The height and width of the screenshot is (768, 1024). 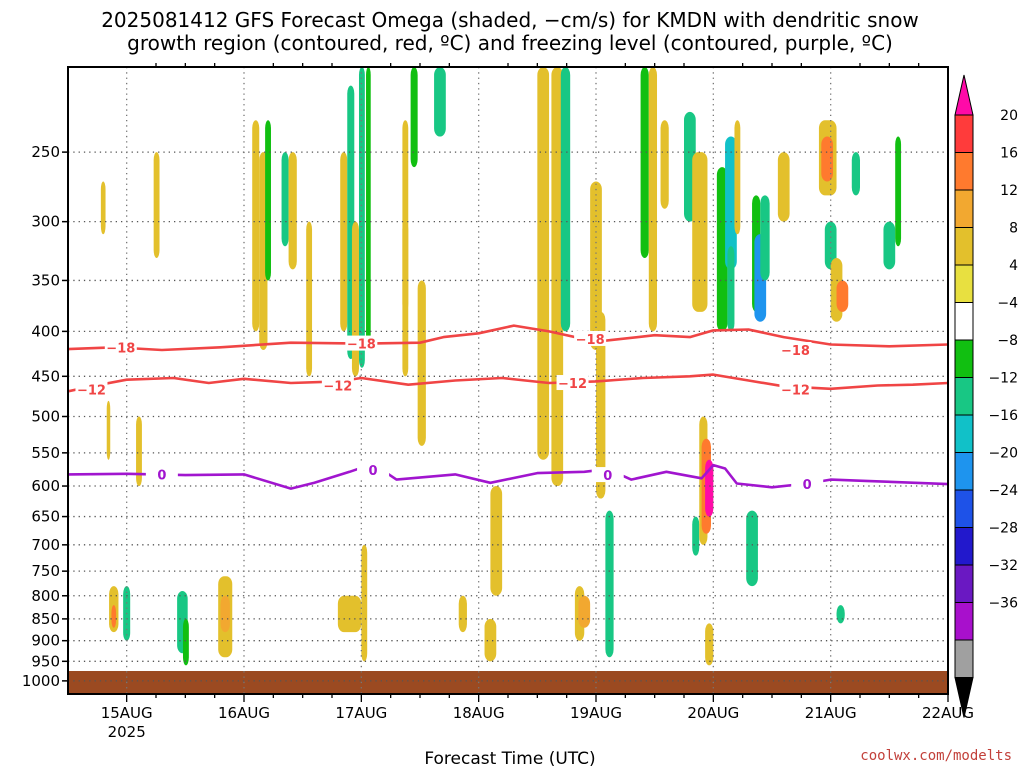 What do you see at coordinates (1003, 604) in the screenshot?
I see `colorbar-label: −36` at bounding box center [1003, 604].